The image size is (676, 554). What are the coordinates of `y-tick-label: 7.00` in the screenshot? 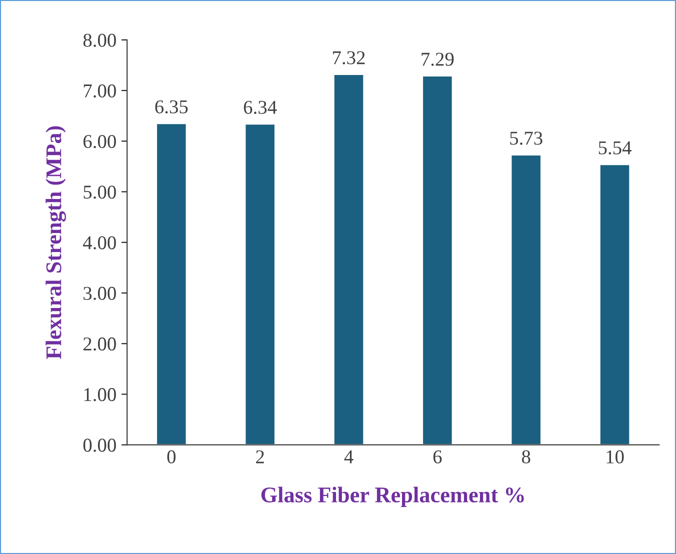 It's located at (100, 91).